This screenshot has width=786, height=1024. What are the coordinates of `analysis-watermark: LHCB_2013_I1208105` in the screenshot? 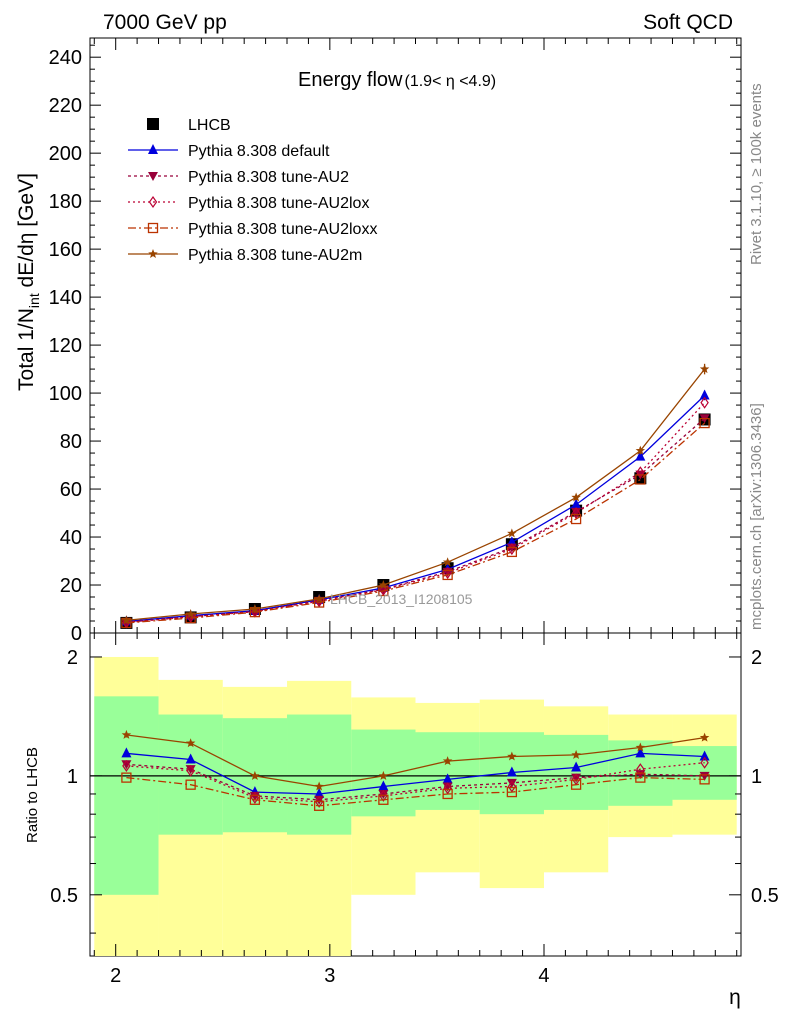 It's located at (401, 599).